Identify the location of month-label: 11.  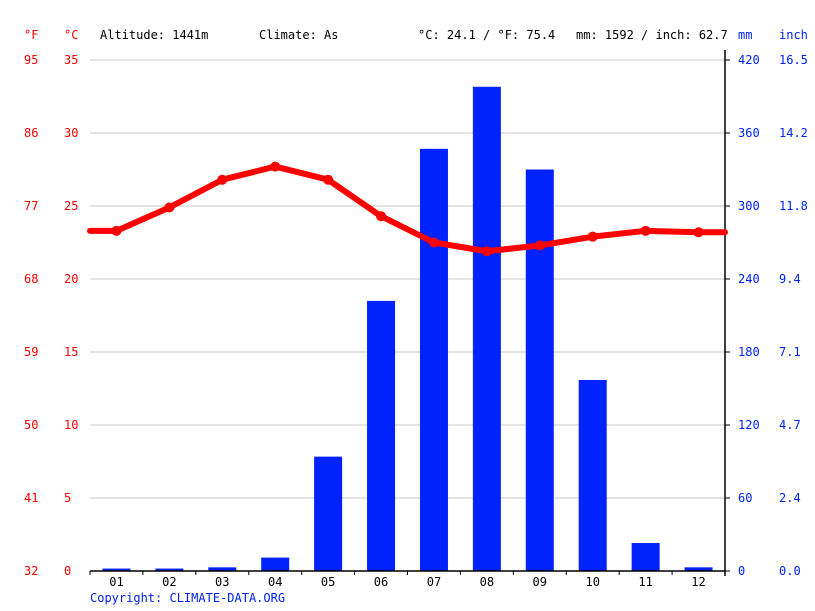
(645, 582).